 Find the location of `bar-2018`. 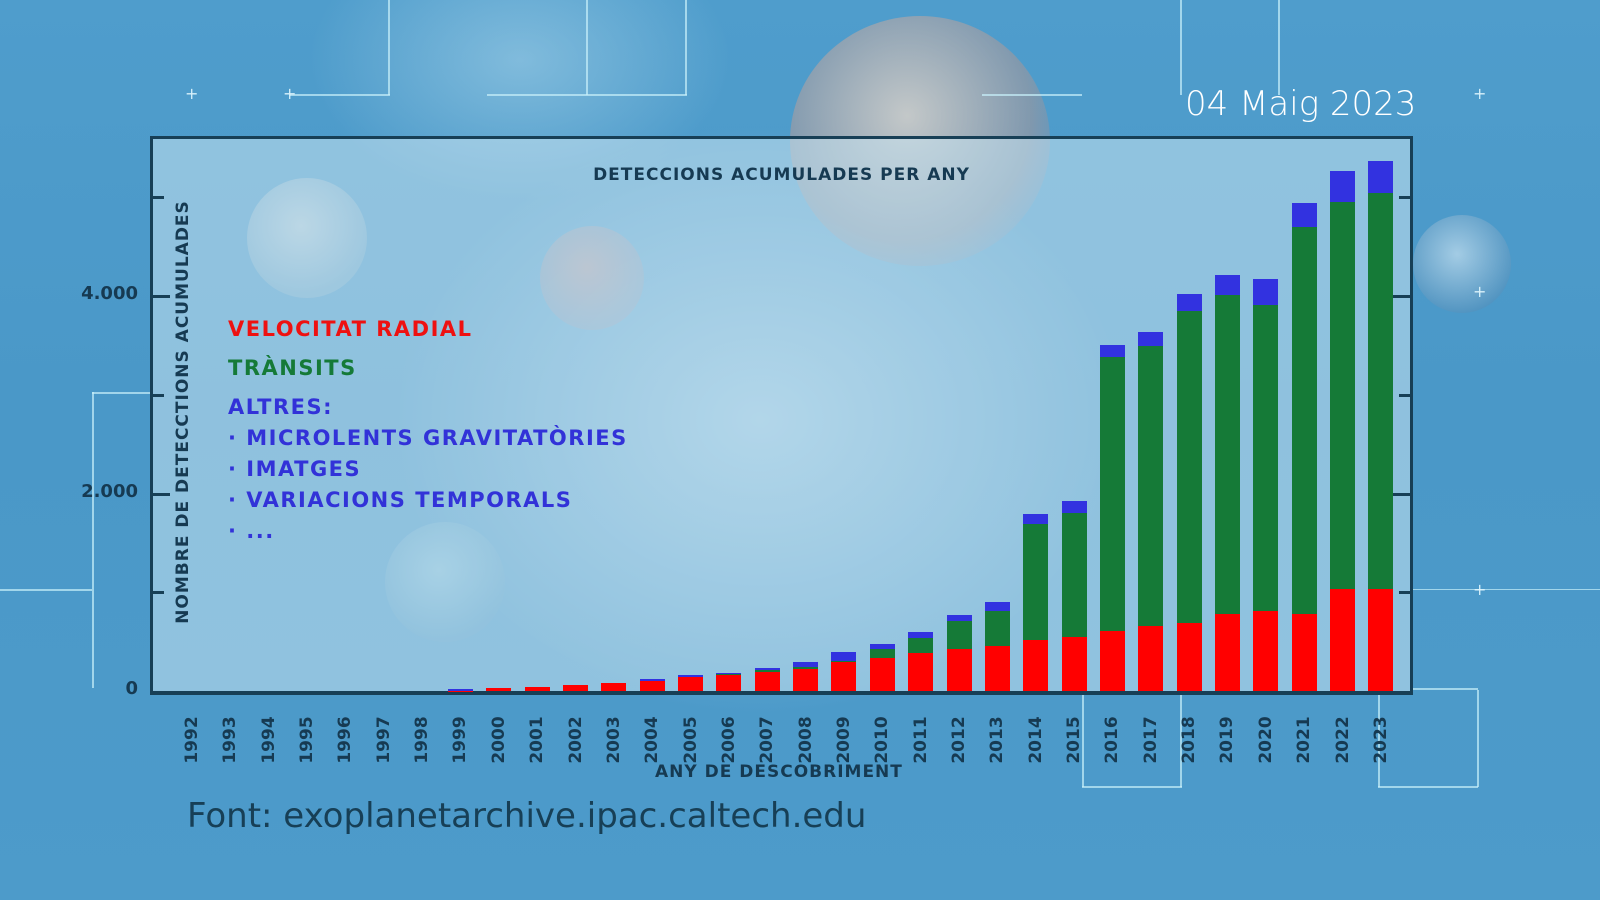

bar-2018 is located at coordinates (1189, 492).